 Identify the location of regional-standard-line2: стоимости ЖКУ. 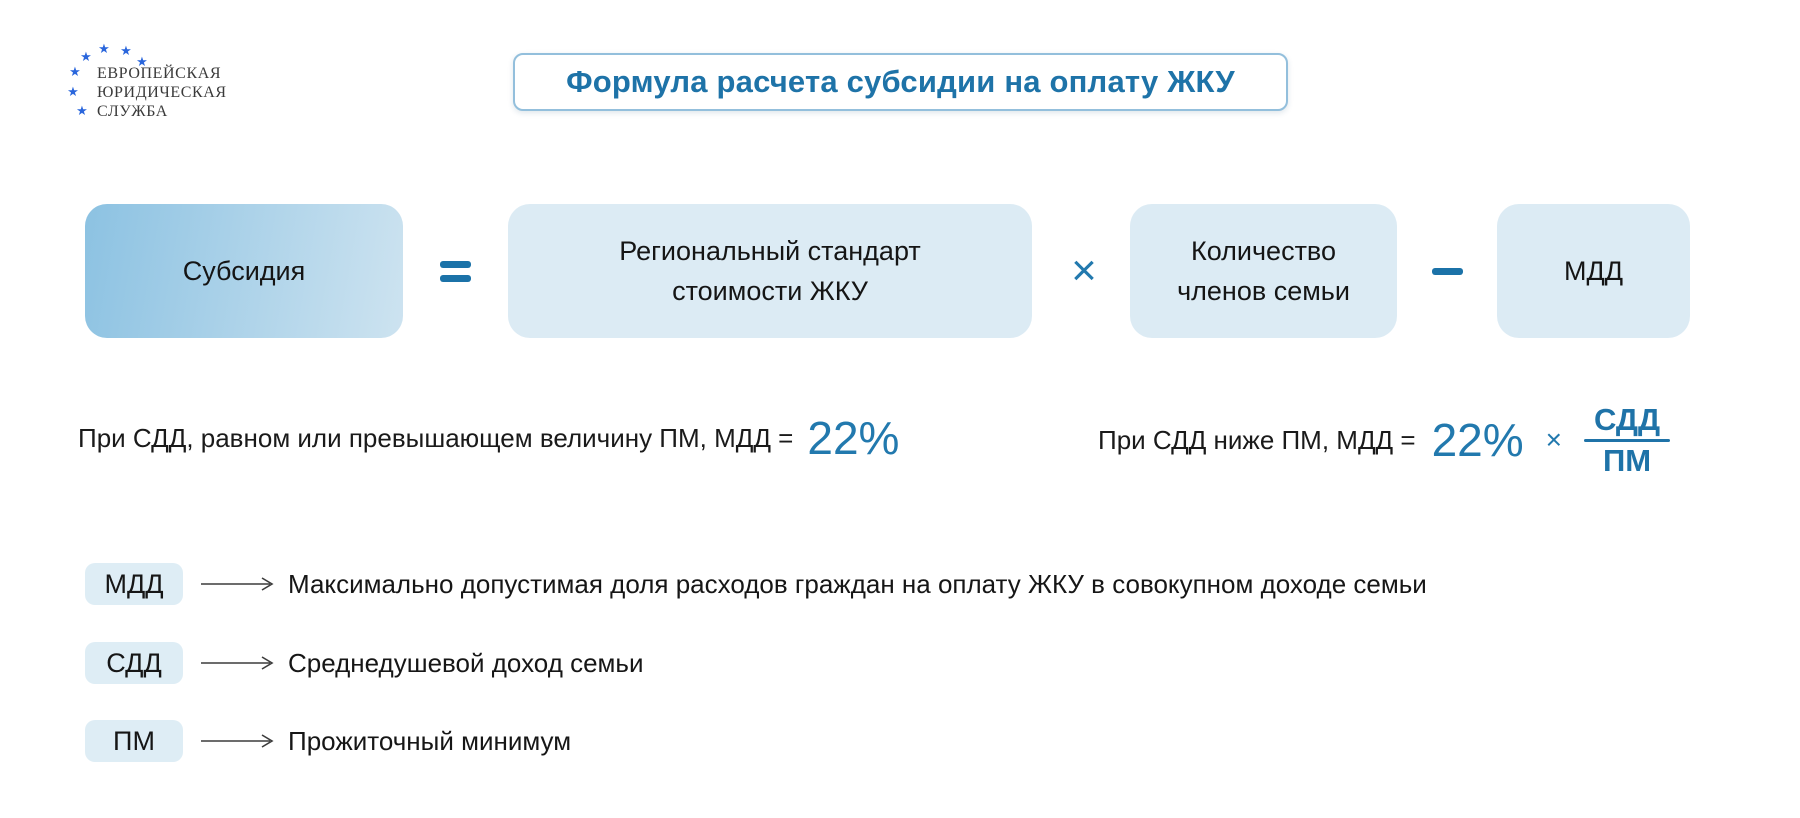
(770, 291).